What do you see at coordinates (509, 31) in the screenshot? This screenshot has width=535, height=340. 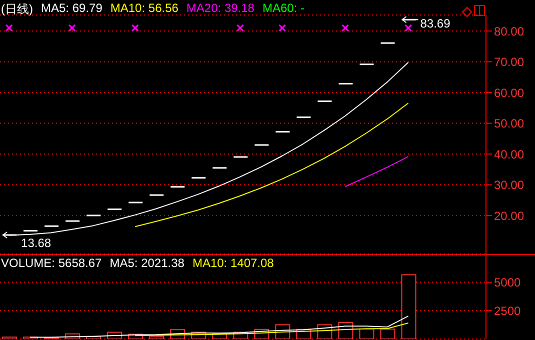 I see `y-tick-label: 80.00` at bounding box center [509, 31].